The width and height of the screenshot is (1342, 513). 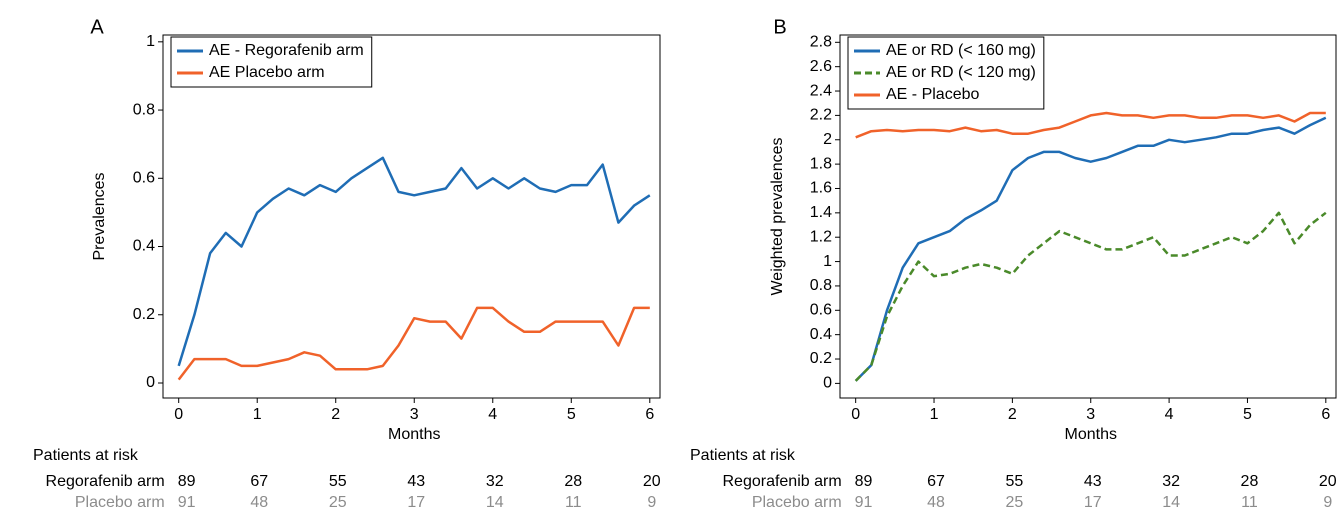 What do you see at coordinates (821, 163) in the screenshot?
I see `y-tick-label: 1.8` at bounding box center [821, 163].